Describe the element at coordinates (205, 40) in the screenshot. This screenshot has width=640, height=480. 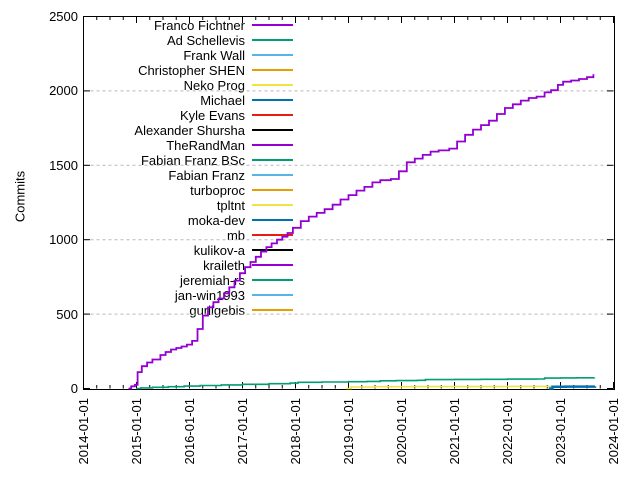
I see `legend-label-ad-schellevis: Ad Schellevis` at that location.